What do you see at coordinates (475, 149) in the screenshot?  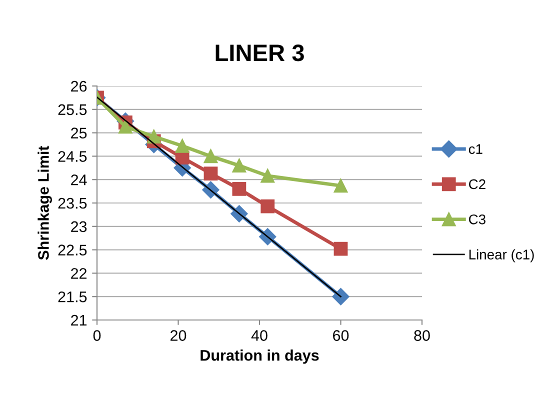 I see `legend-label: c1` at bounding box center [475, 149].